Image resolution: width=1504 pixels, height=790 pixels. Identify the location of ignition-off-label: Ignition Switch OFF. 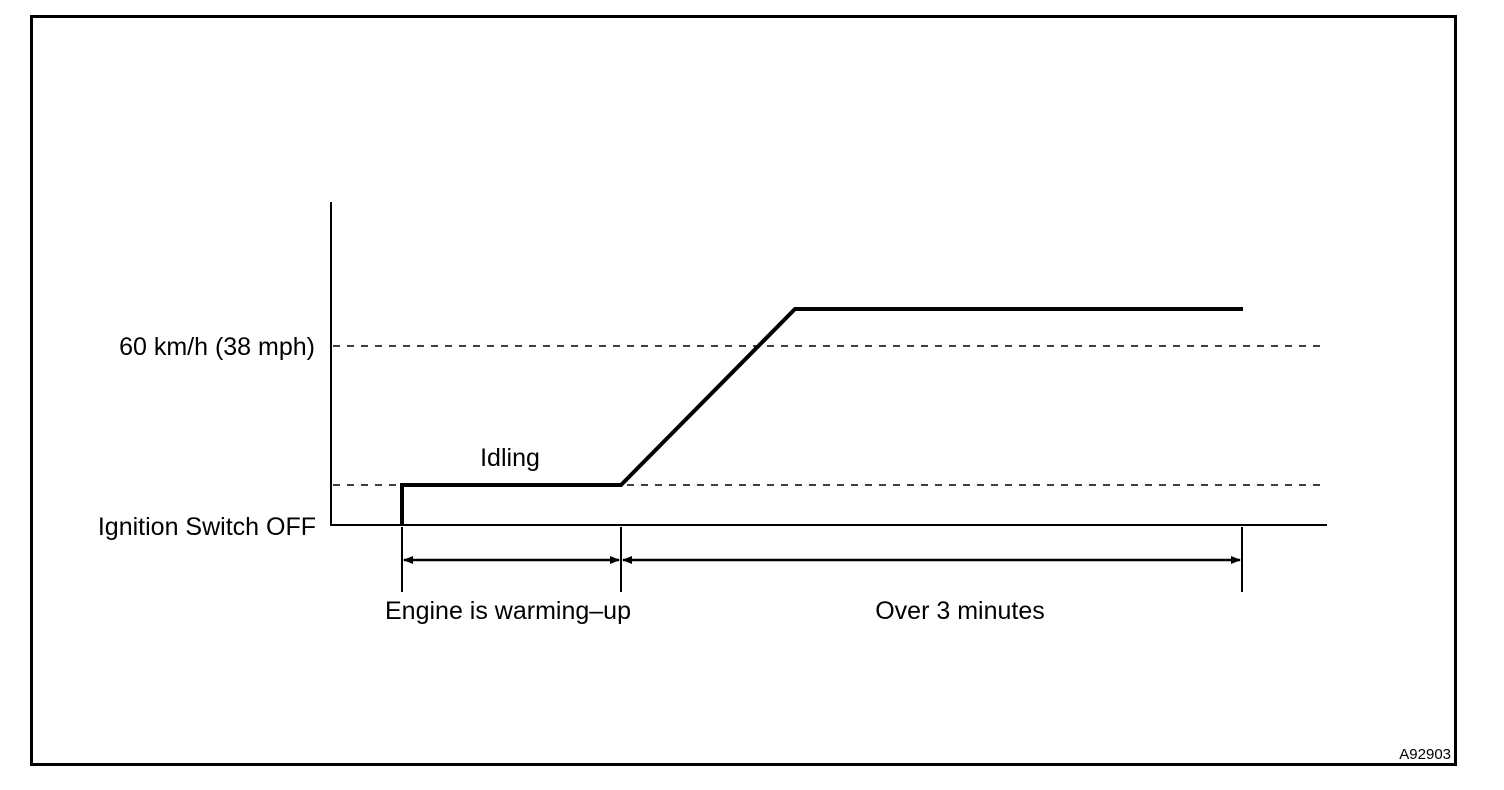
(207, 527).